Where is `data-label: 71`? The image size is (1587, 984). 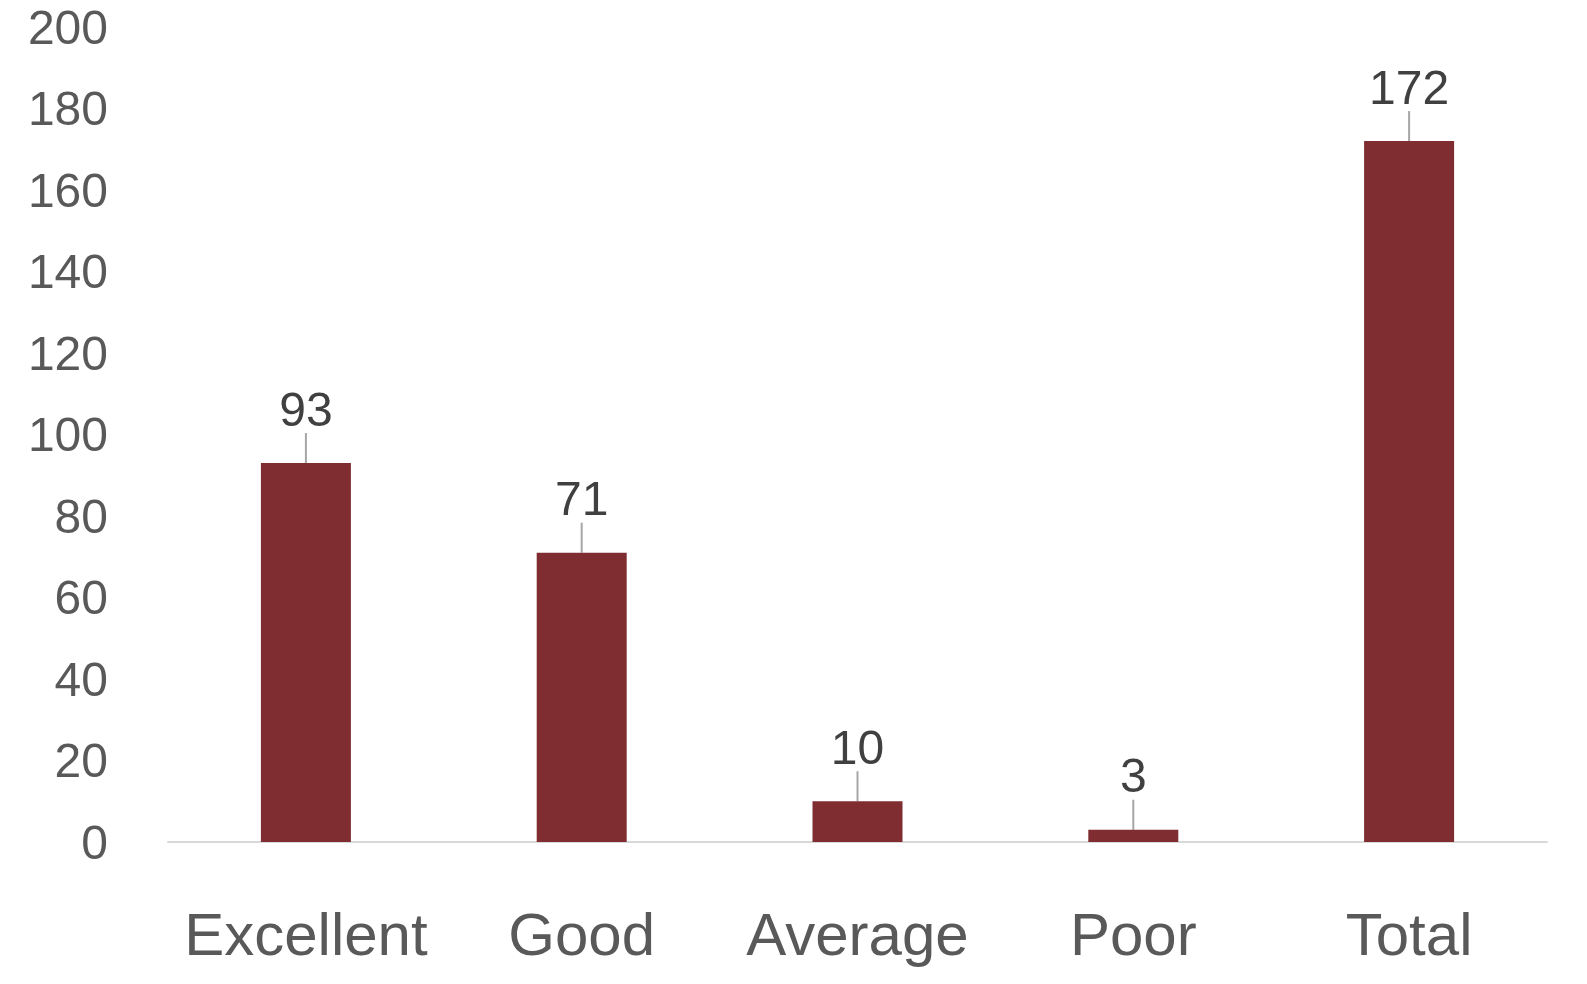
data-label: 71 is located at coordinates (582, 499).